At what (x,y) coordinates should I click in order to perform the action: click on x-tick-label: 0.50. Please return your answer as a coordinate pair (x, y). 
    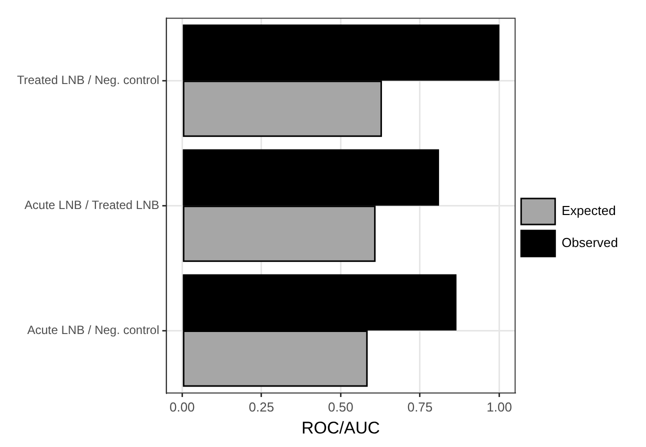
    Looking at the image, I should click on (341, 406).